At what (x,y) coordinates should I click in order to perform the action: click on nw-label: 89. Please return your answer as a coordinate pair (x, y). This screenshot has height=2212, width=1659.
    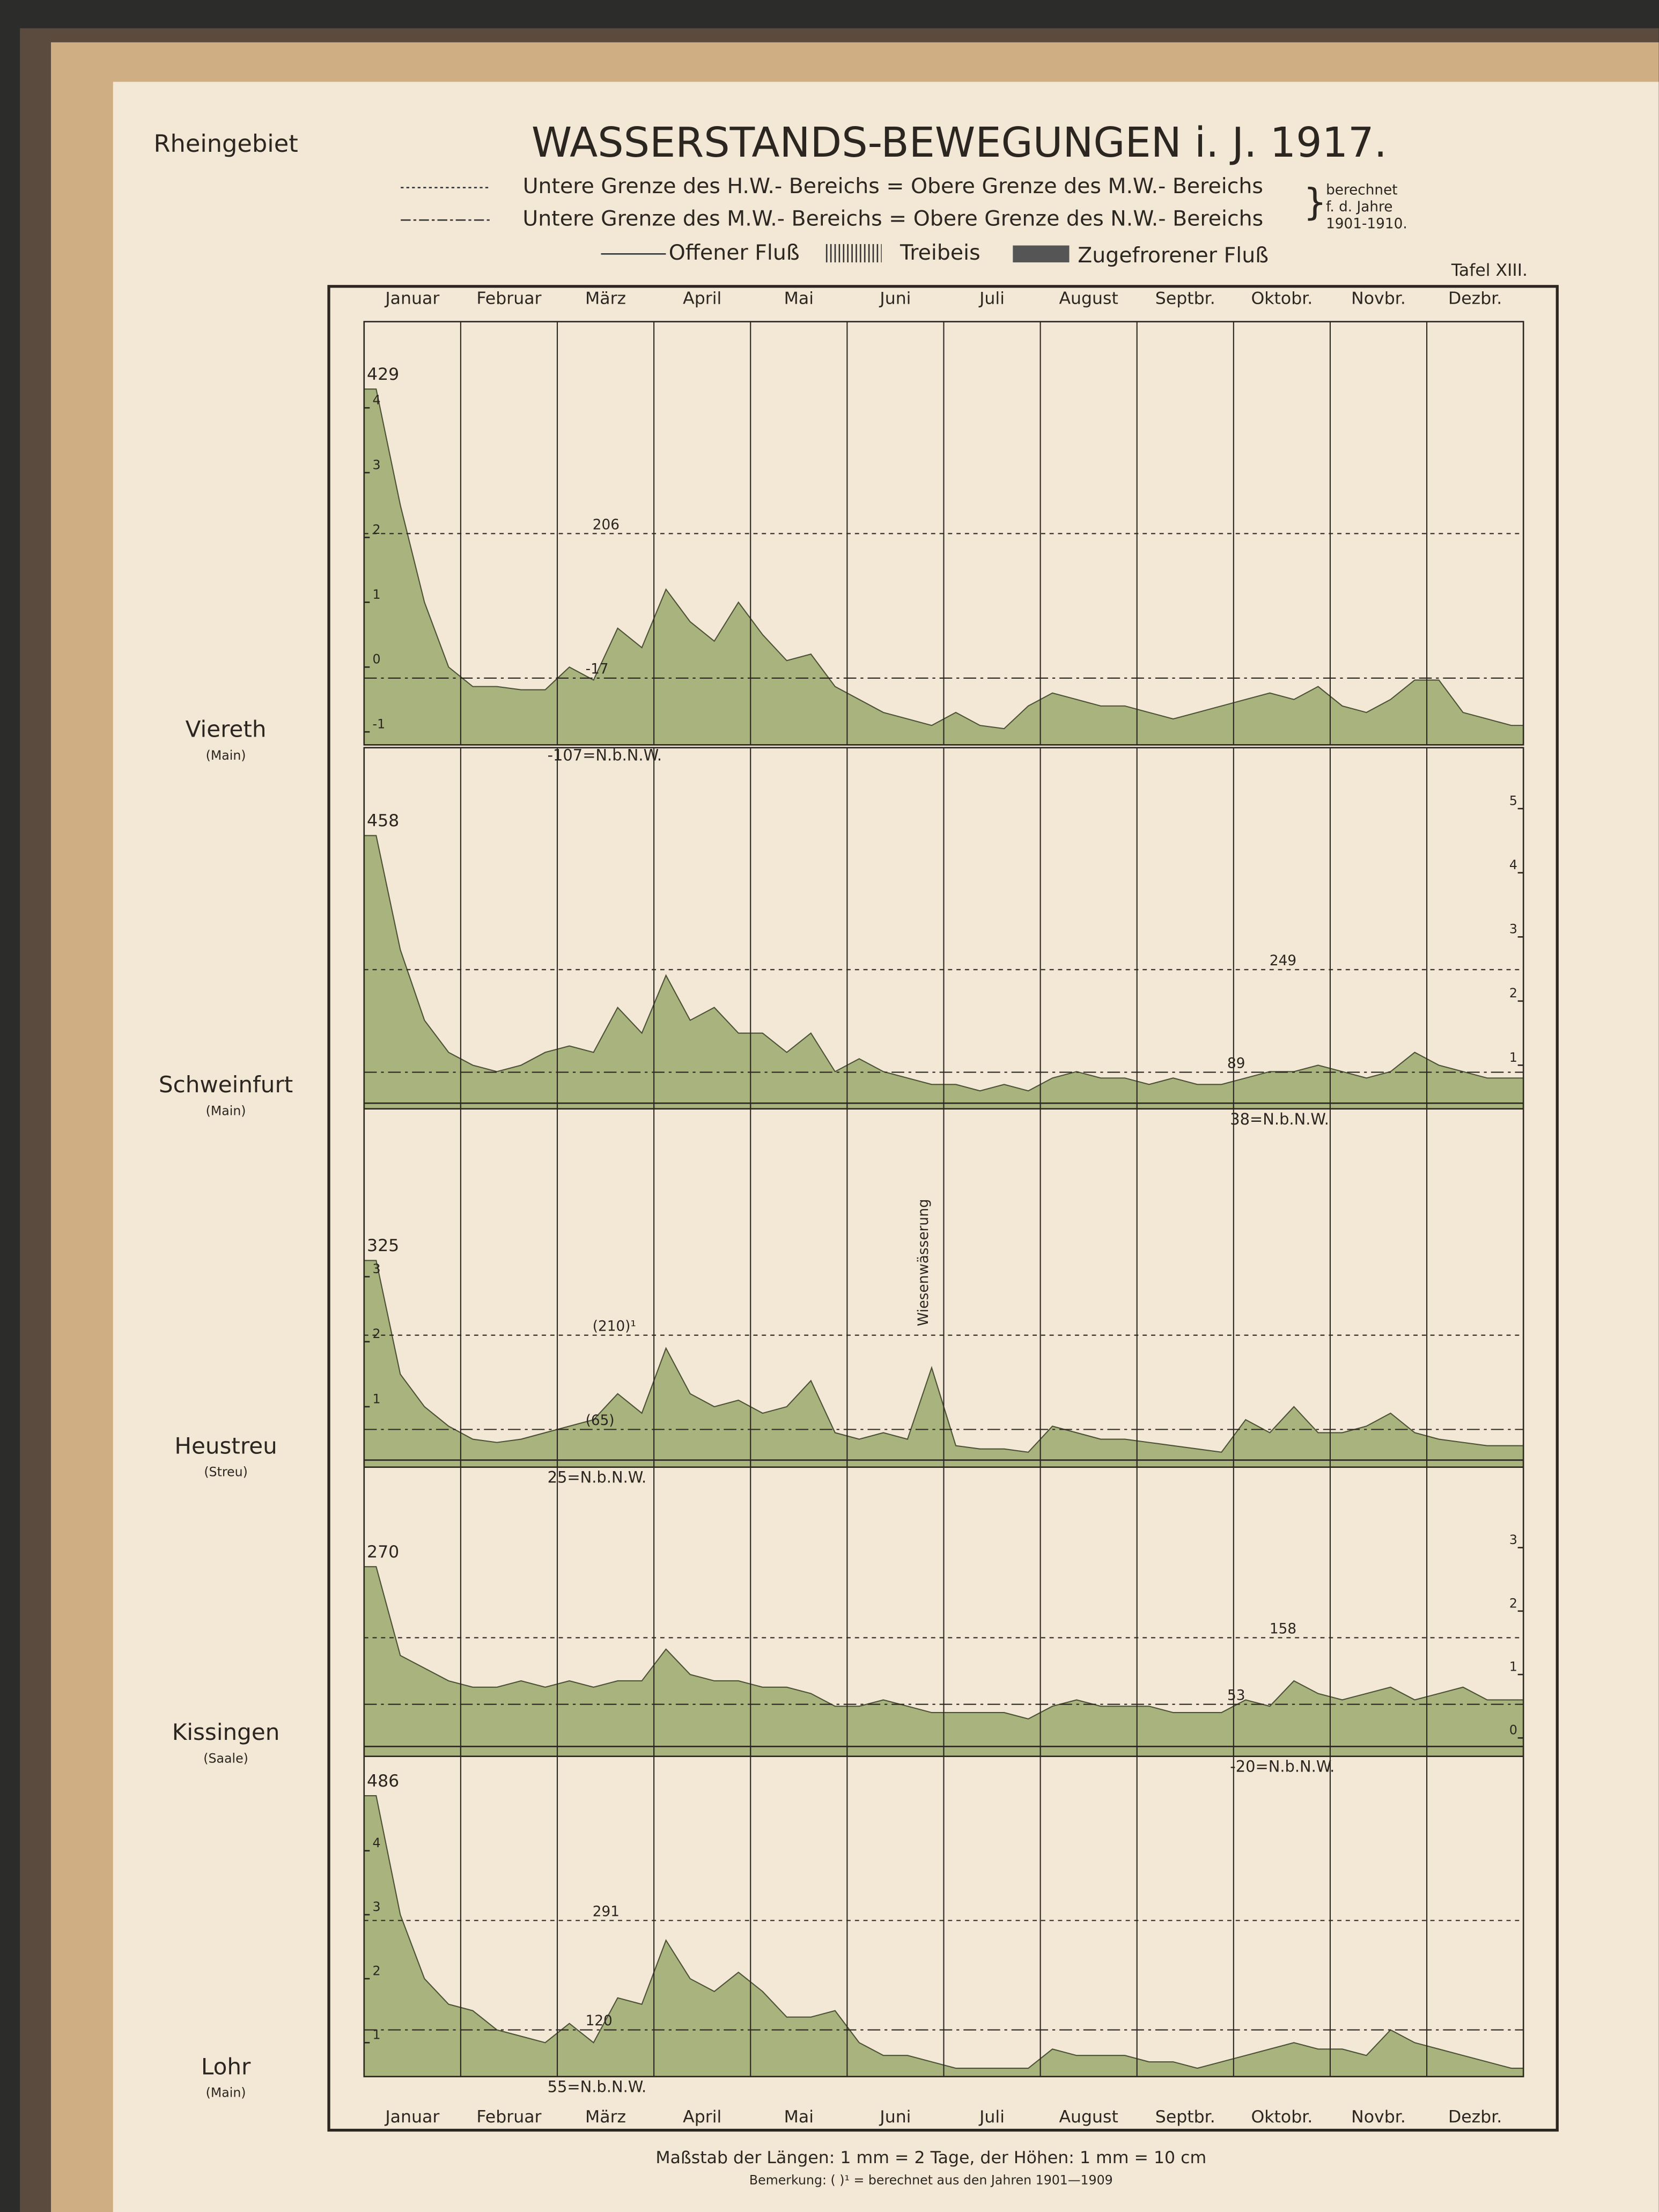
    Looking at the image, I should click on (1236, 1063).